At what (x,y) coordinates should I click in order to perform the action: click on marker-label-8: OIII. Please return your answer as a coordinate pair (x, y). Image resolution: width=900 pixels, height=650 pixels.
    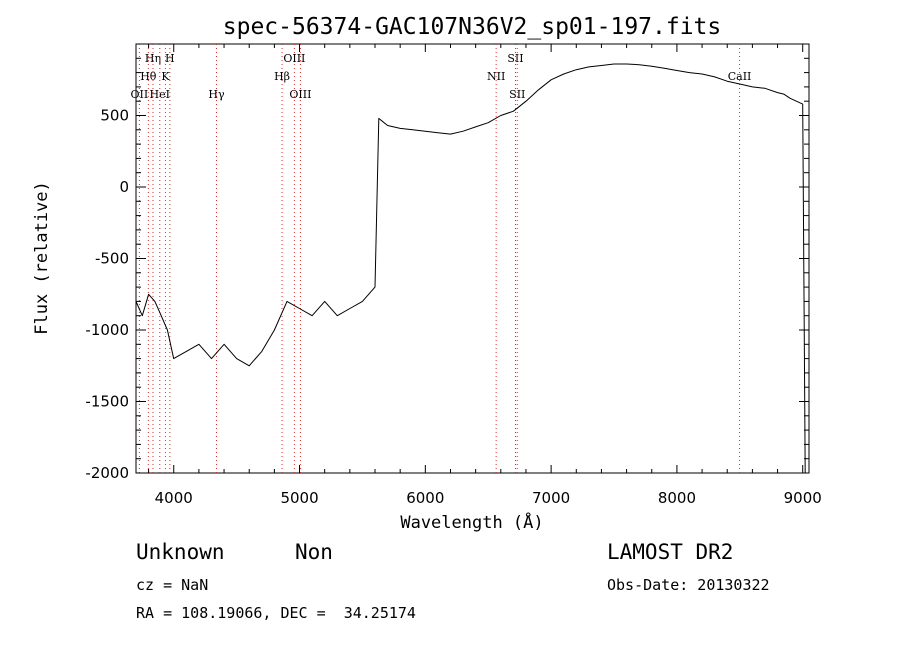
    Looking at the image, I should click on (294, 58).